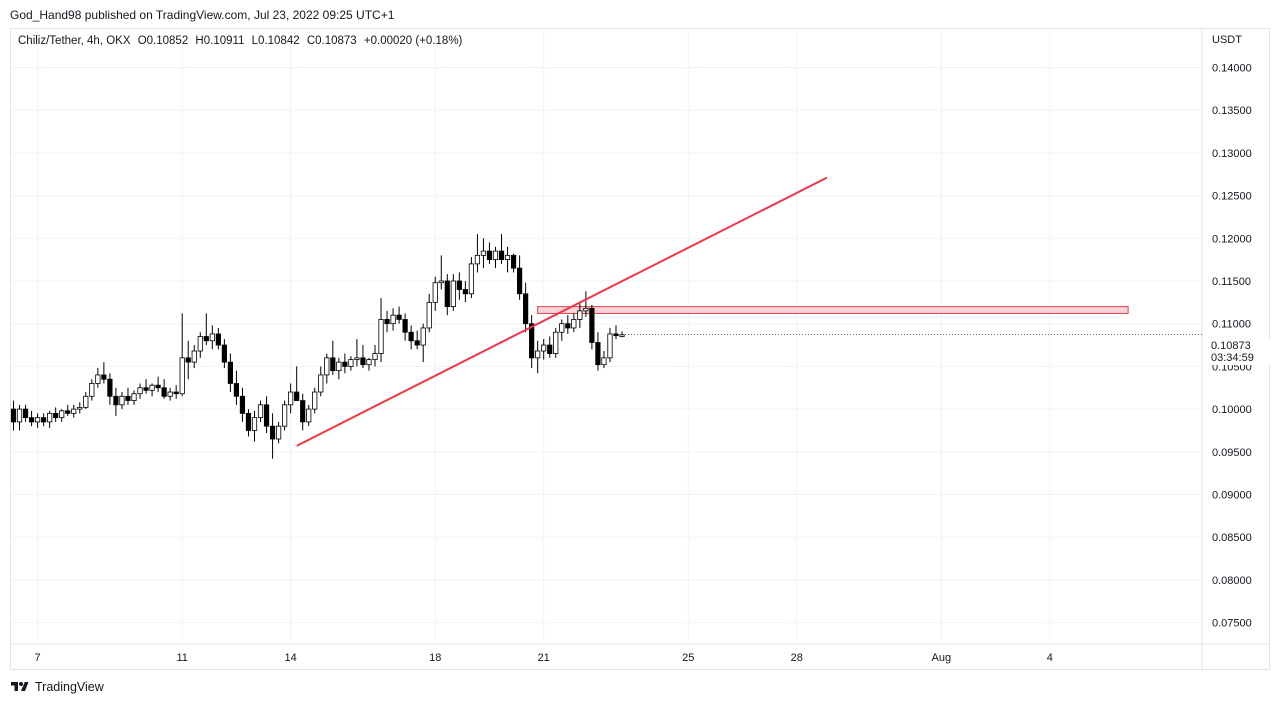 The image size is (1280, 706). What do you see at coordinates (688, 658) in the screenshot?
I see `x-tick-label: 25` at bounding box center [688, 658].